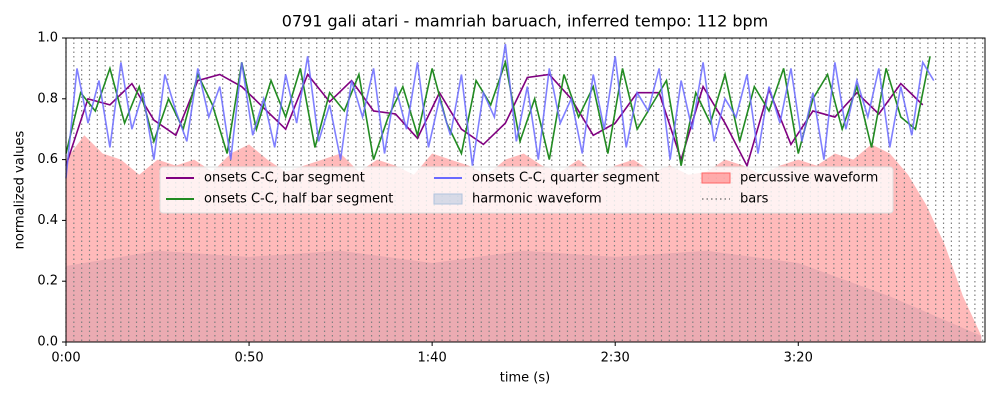 This screenshot has height=404, width=1000. Describe the element at coordinates (248, 358) in the screenshot. I see `x-tick-label: 0:50` at that location.